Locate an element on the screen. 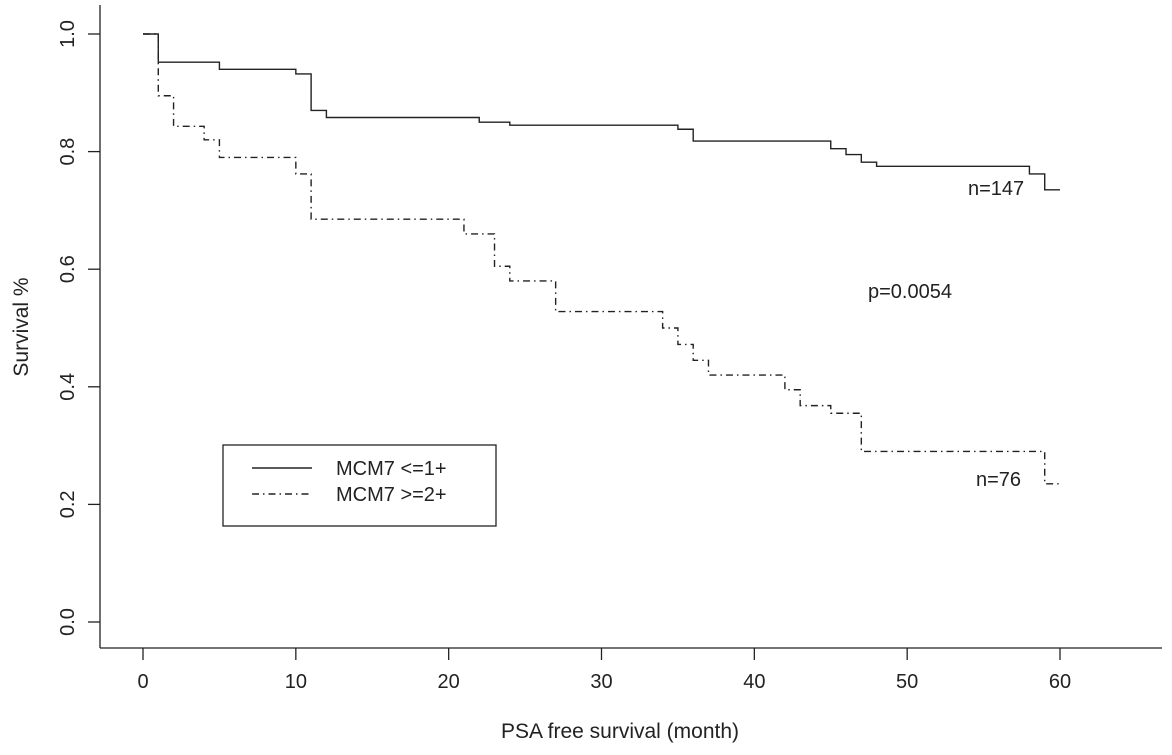  x-tick-label: 30 is located at coordinates (601, 682).